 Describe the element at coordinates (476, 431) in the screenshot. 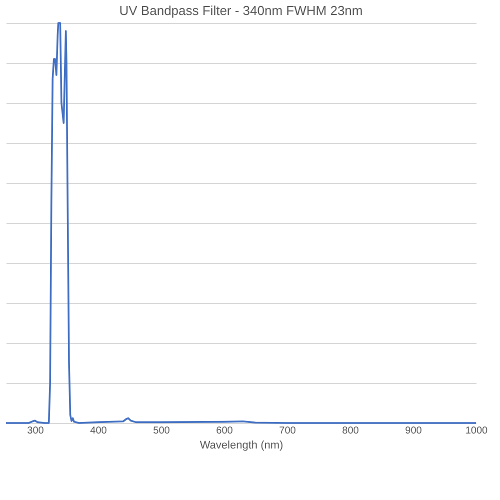

I see `x-tick-label: 1000` at that location.